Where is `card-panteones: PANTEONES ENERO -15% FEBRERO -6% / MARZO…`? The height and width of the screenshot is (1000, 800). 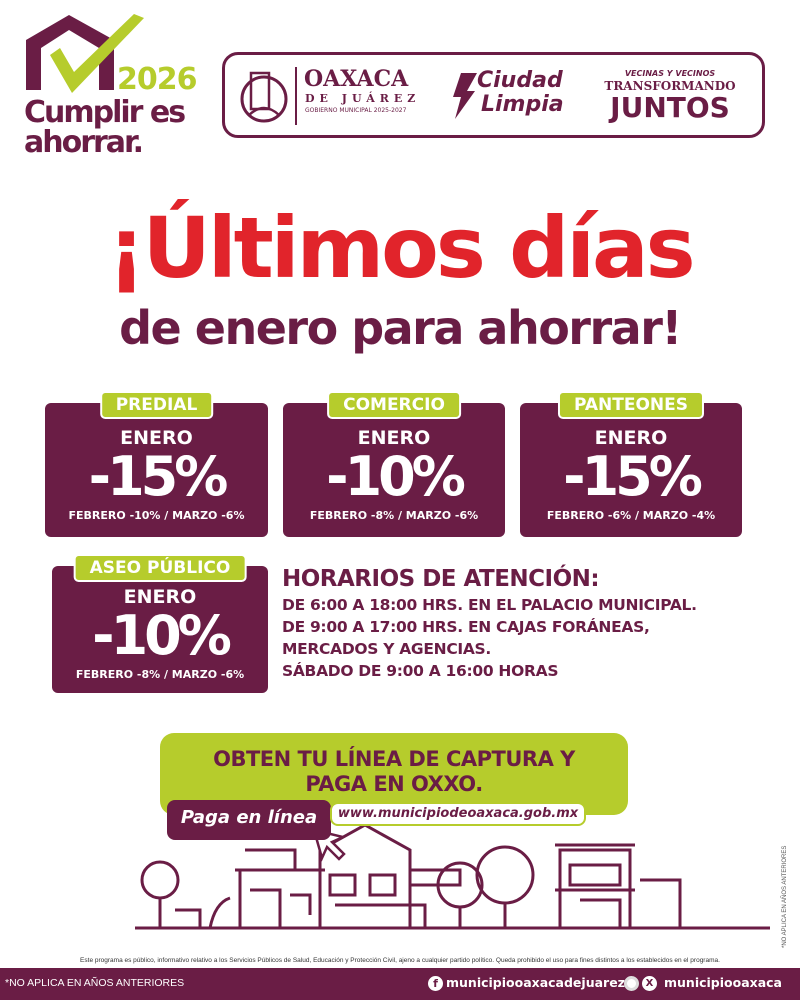
card-panteones: PANTEONES ENERO -15% FEBRERO -6% / MARZO… is located at coordinates (631, 464).